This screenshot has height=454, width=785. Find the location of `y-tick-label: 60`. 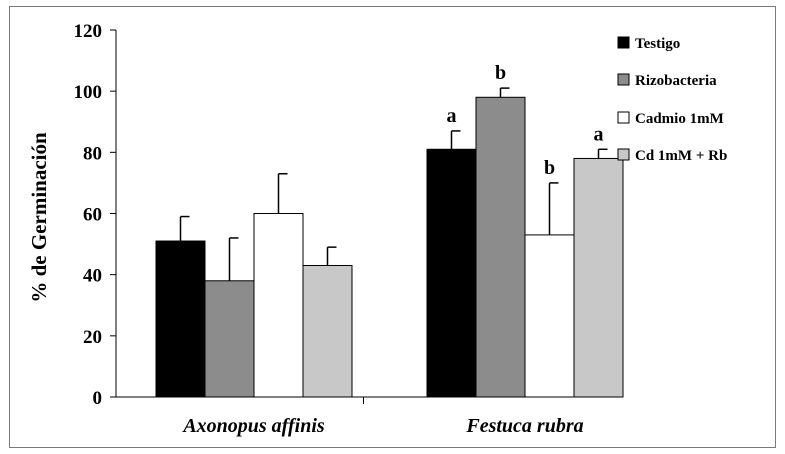

y-tick-label: 60 is located at coordinates (92, 215).